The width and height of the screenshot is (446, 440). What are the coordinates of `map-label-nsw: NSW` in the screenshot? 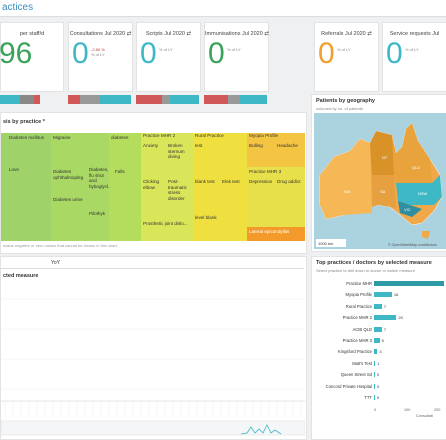 It's located at (423, 193).